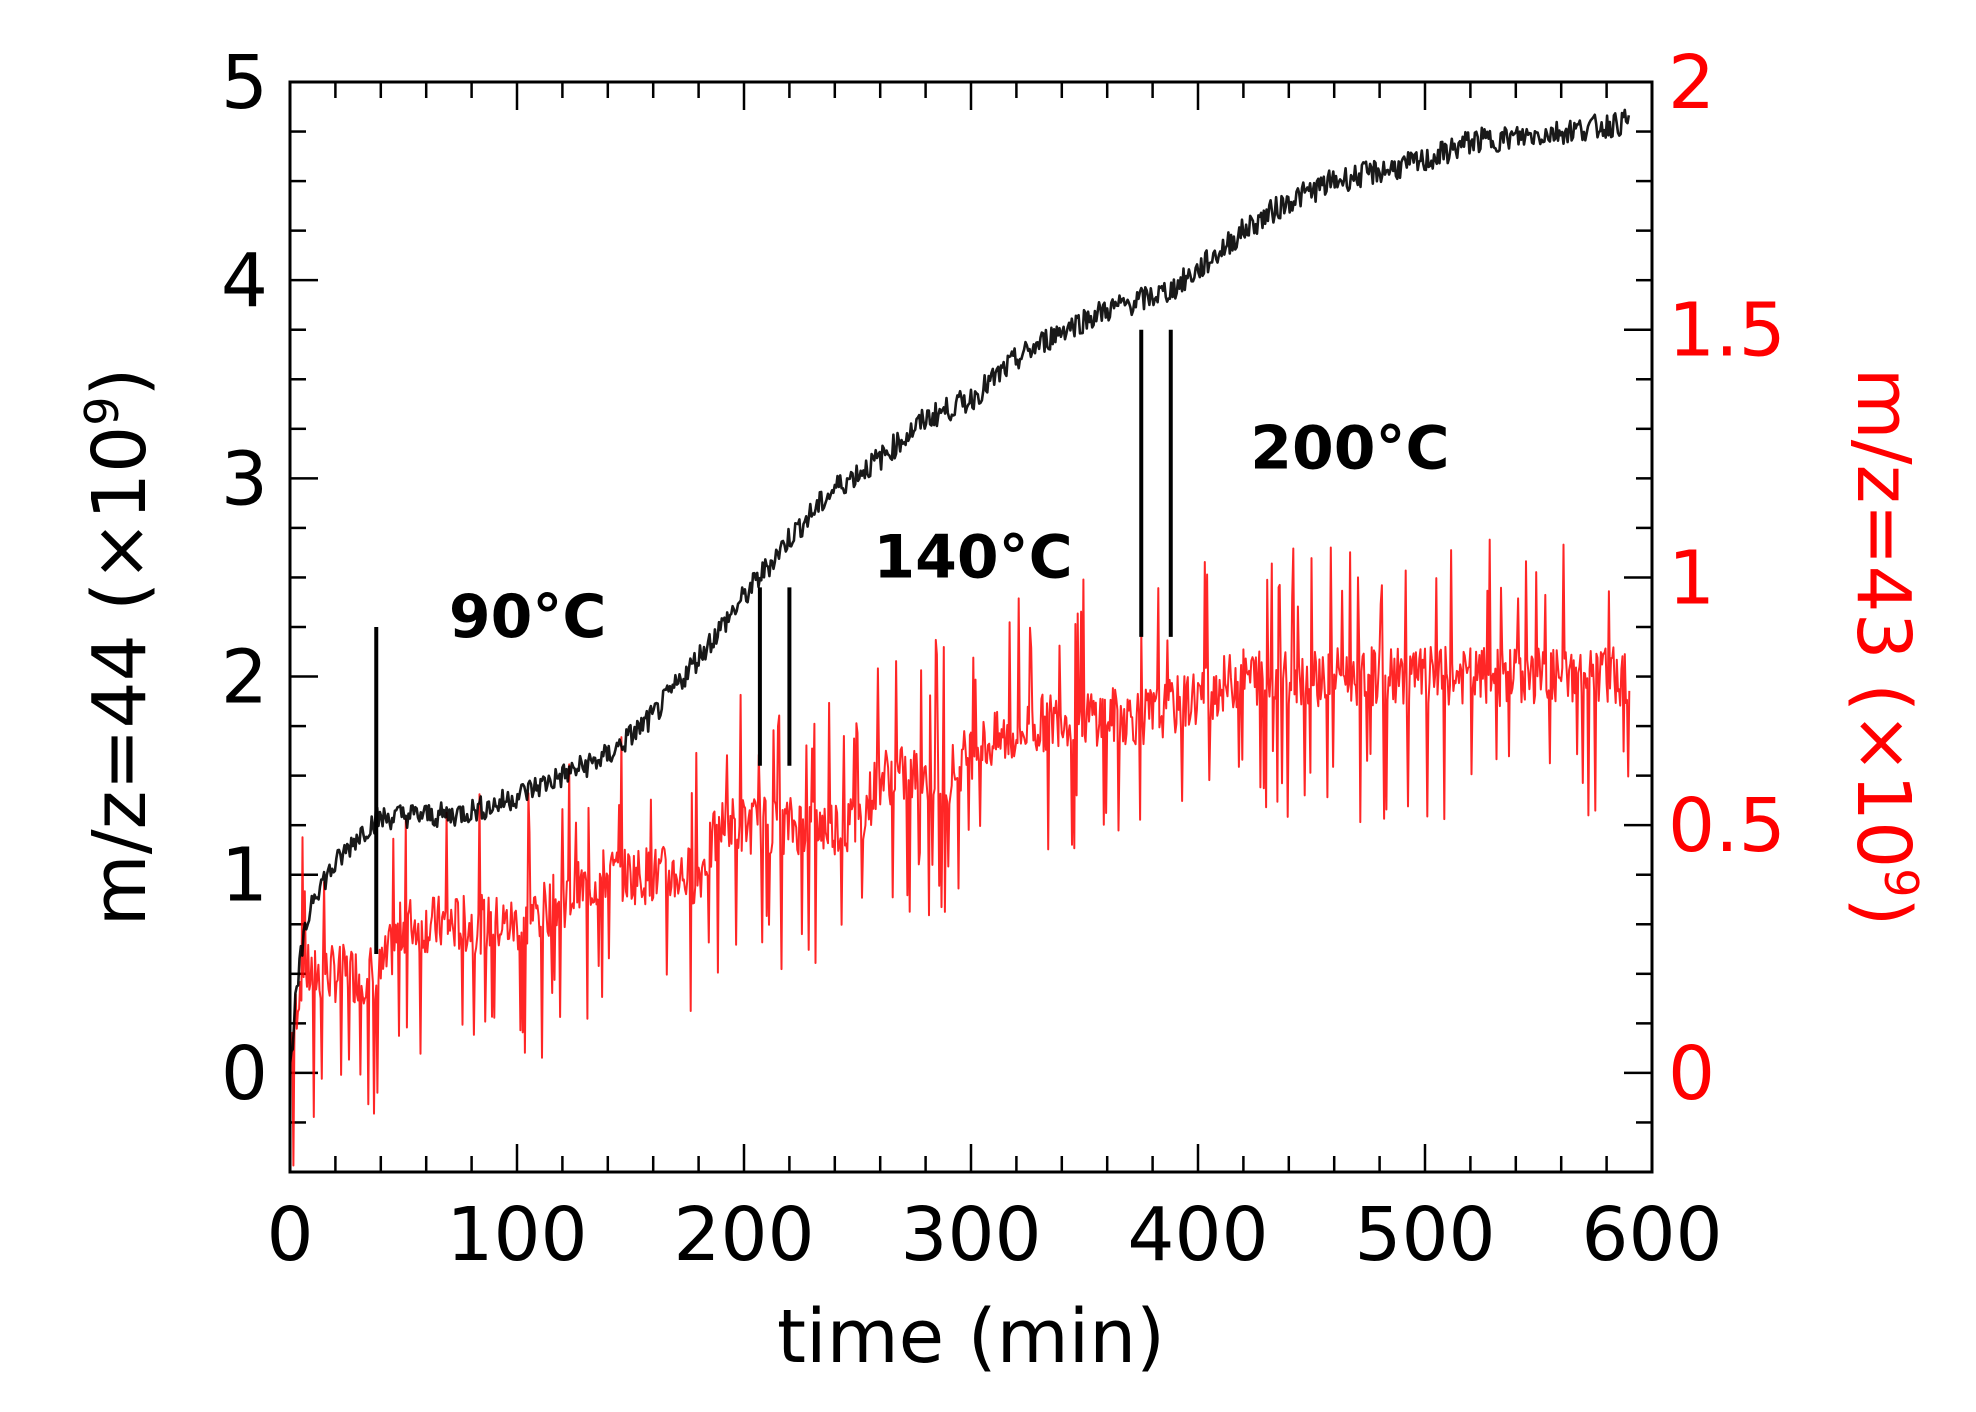  I want to click on y-right-tick-label: 2, so click(1691, 83).